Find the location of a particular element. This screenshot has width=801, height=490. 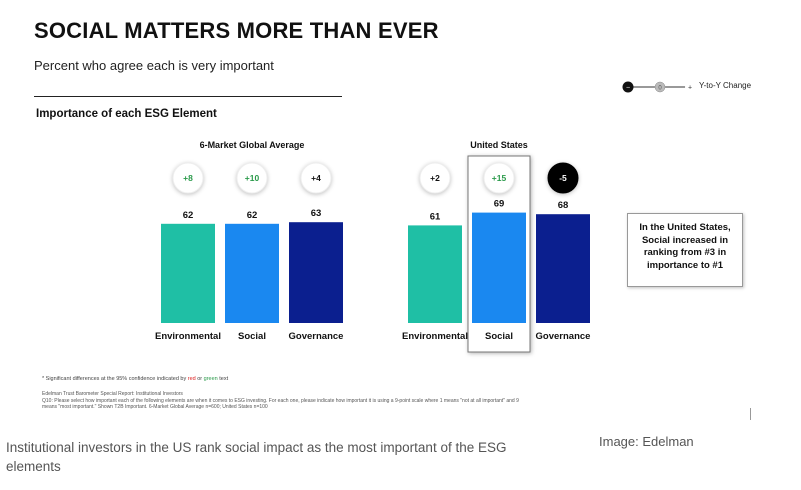

category-label-0-1: Social is located at coordinates (252, 336).